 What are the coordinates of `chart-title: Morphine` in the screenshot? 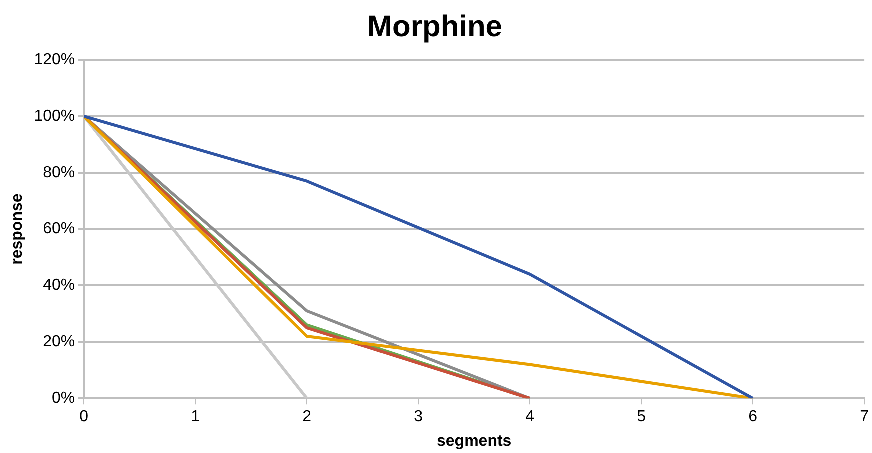 It's located at (435, 27).